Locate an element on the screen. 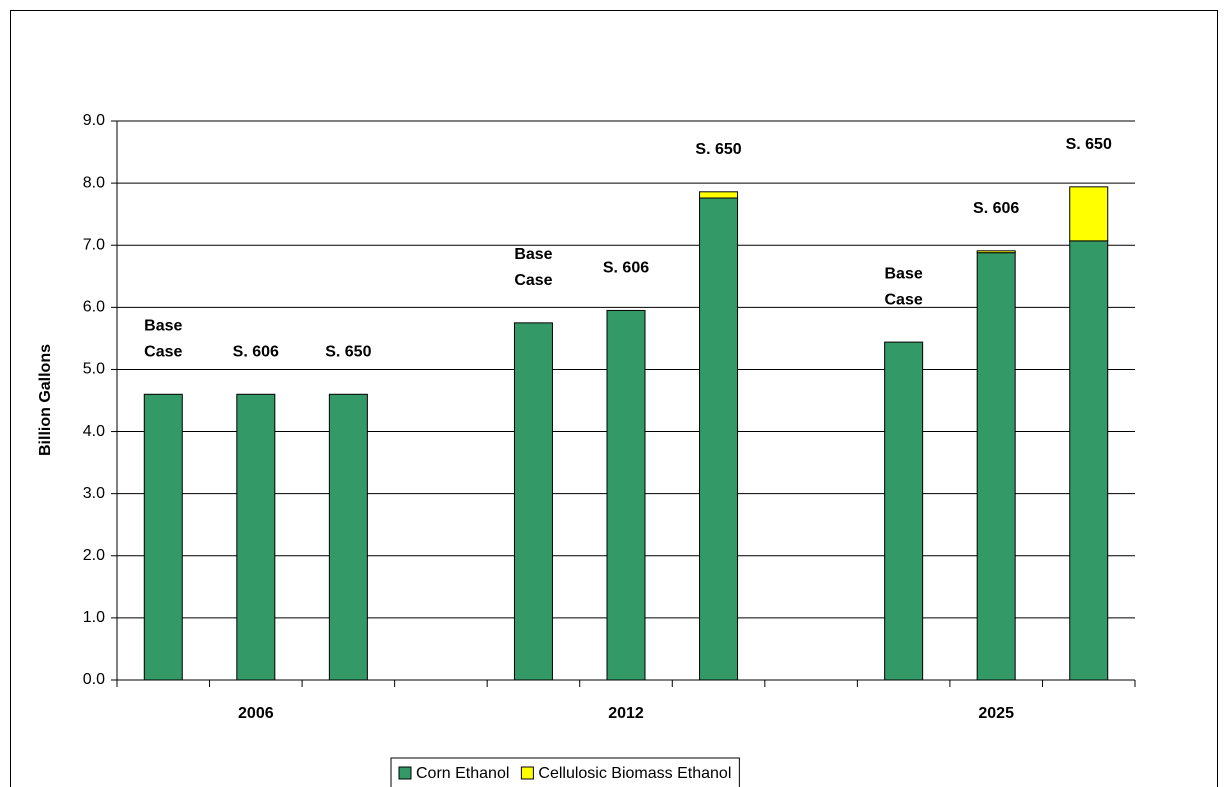 The image size is (1228, 787). legend-box is located at coordinates (565, 772).